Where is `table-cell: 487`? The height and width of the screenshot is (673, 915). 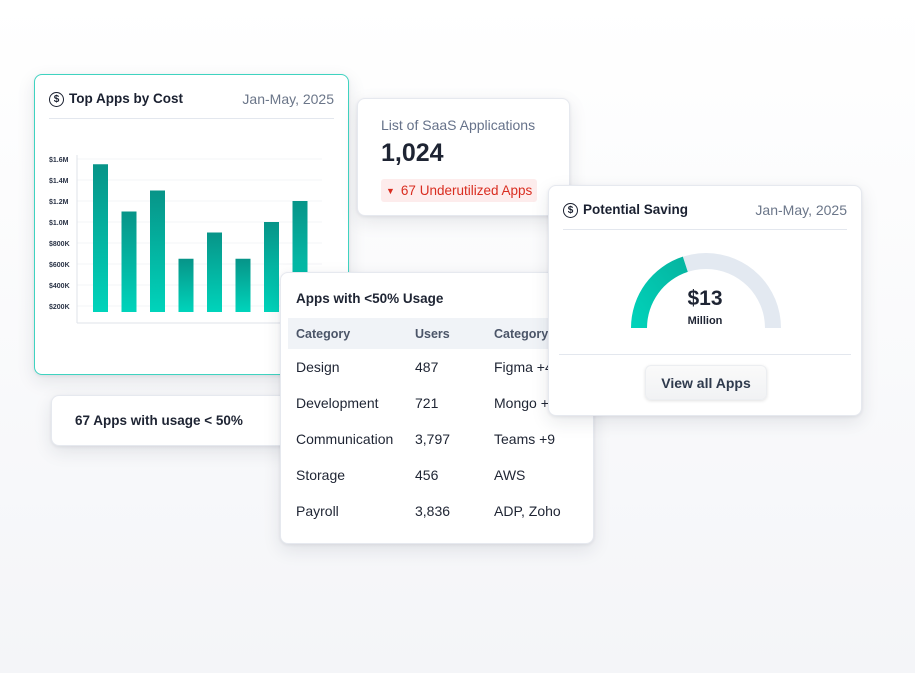 table-cell: 487 is located at coordinates (427, 367).